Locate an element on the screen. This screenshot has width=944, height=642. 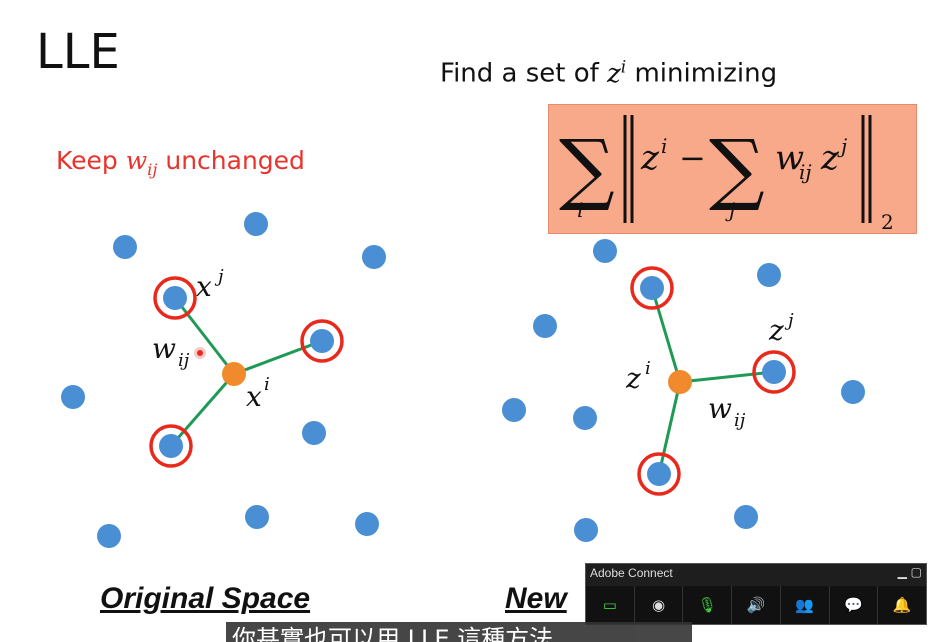
neighbor-point-right is located at coordinates (322, 341).